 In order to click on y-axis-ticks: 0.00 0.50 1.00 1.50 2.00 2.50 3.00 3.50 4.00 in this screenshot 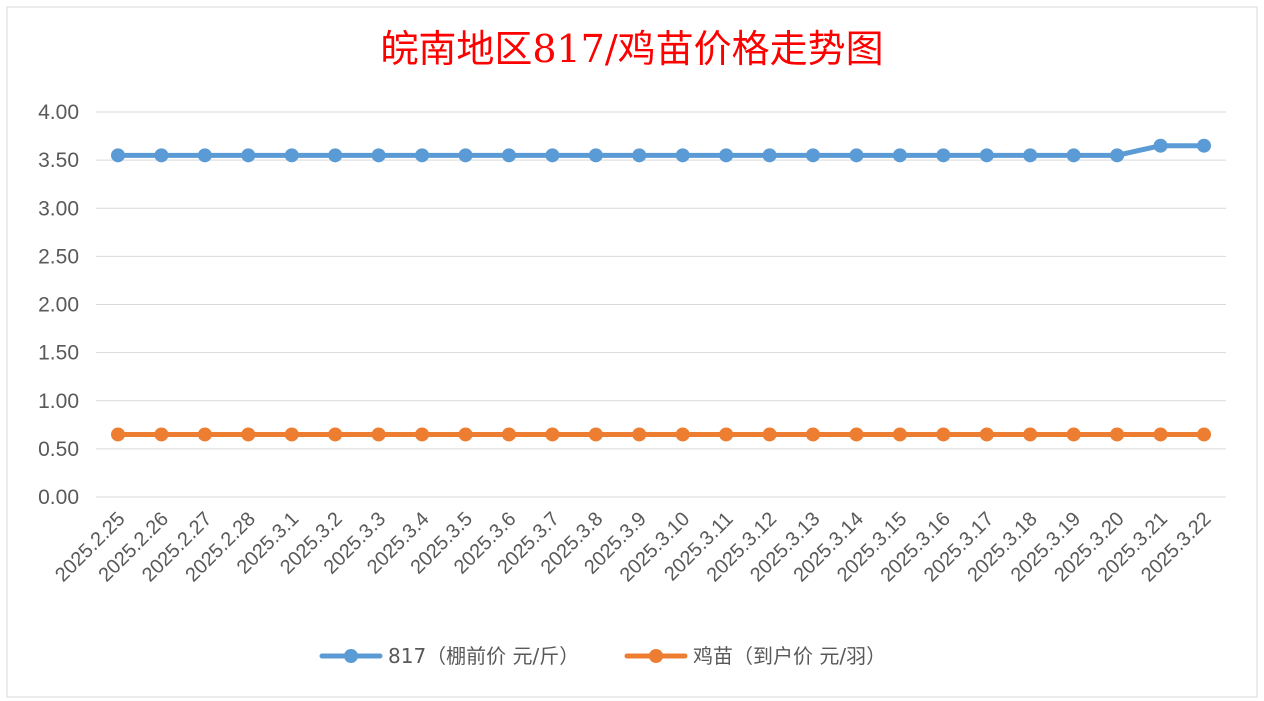, I will do `click(58, 305)`.